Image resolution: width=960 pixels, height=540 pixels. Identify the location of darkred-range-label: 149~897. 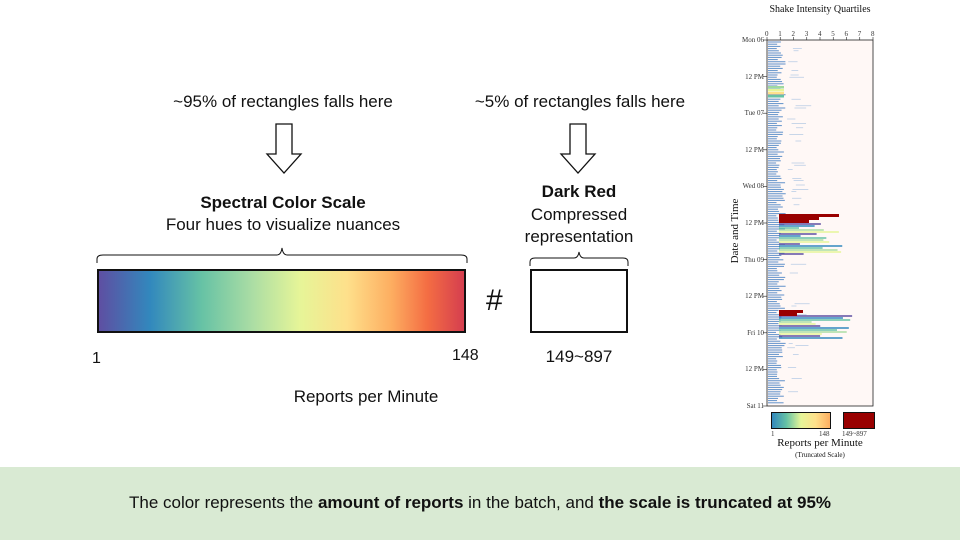
(579, 356).